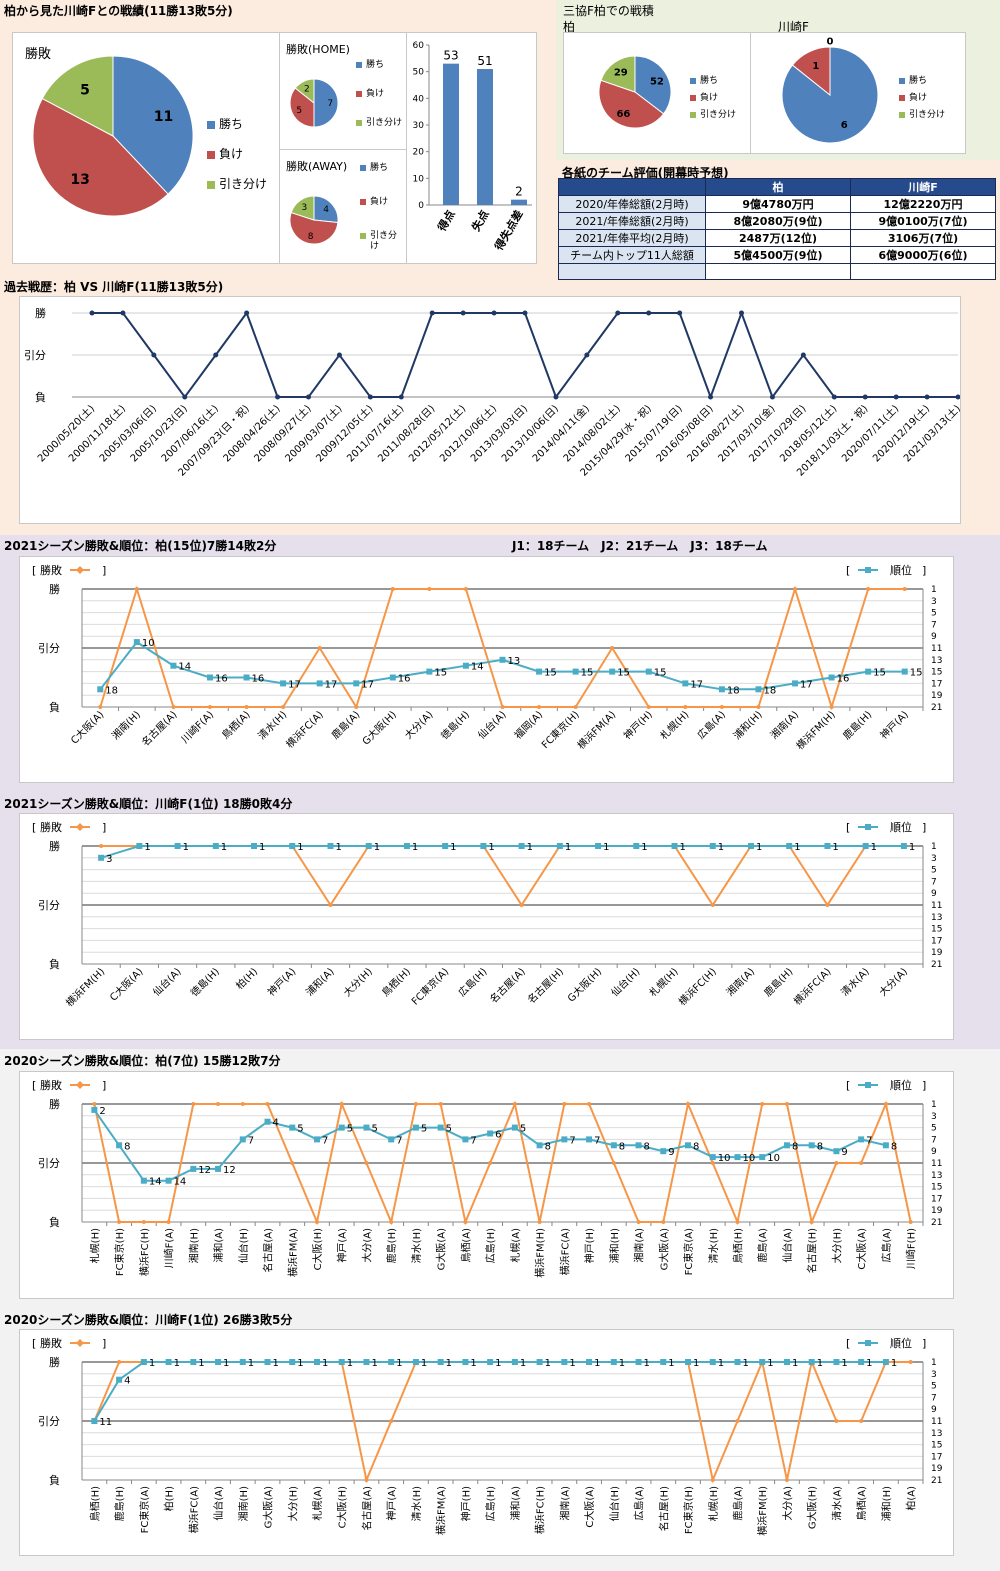  Describe the element at coordinates (450, 56) in the screenshot. I see `bar-data-label: 53` at that location.